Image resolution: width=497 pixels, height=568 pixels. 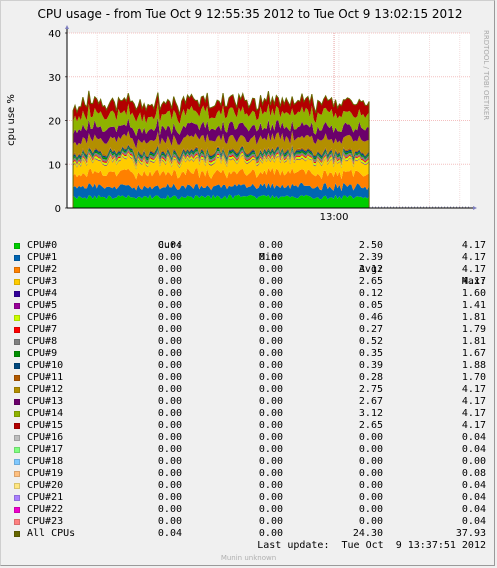 I want to click on y-axis-label: cpu use %, so click(x=11, y=120).